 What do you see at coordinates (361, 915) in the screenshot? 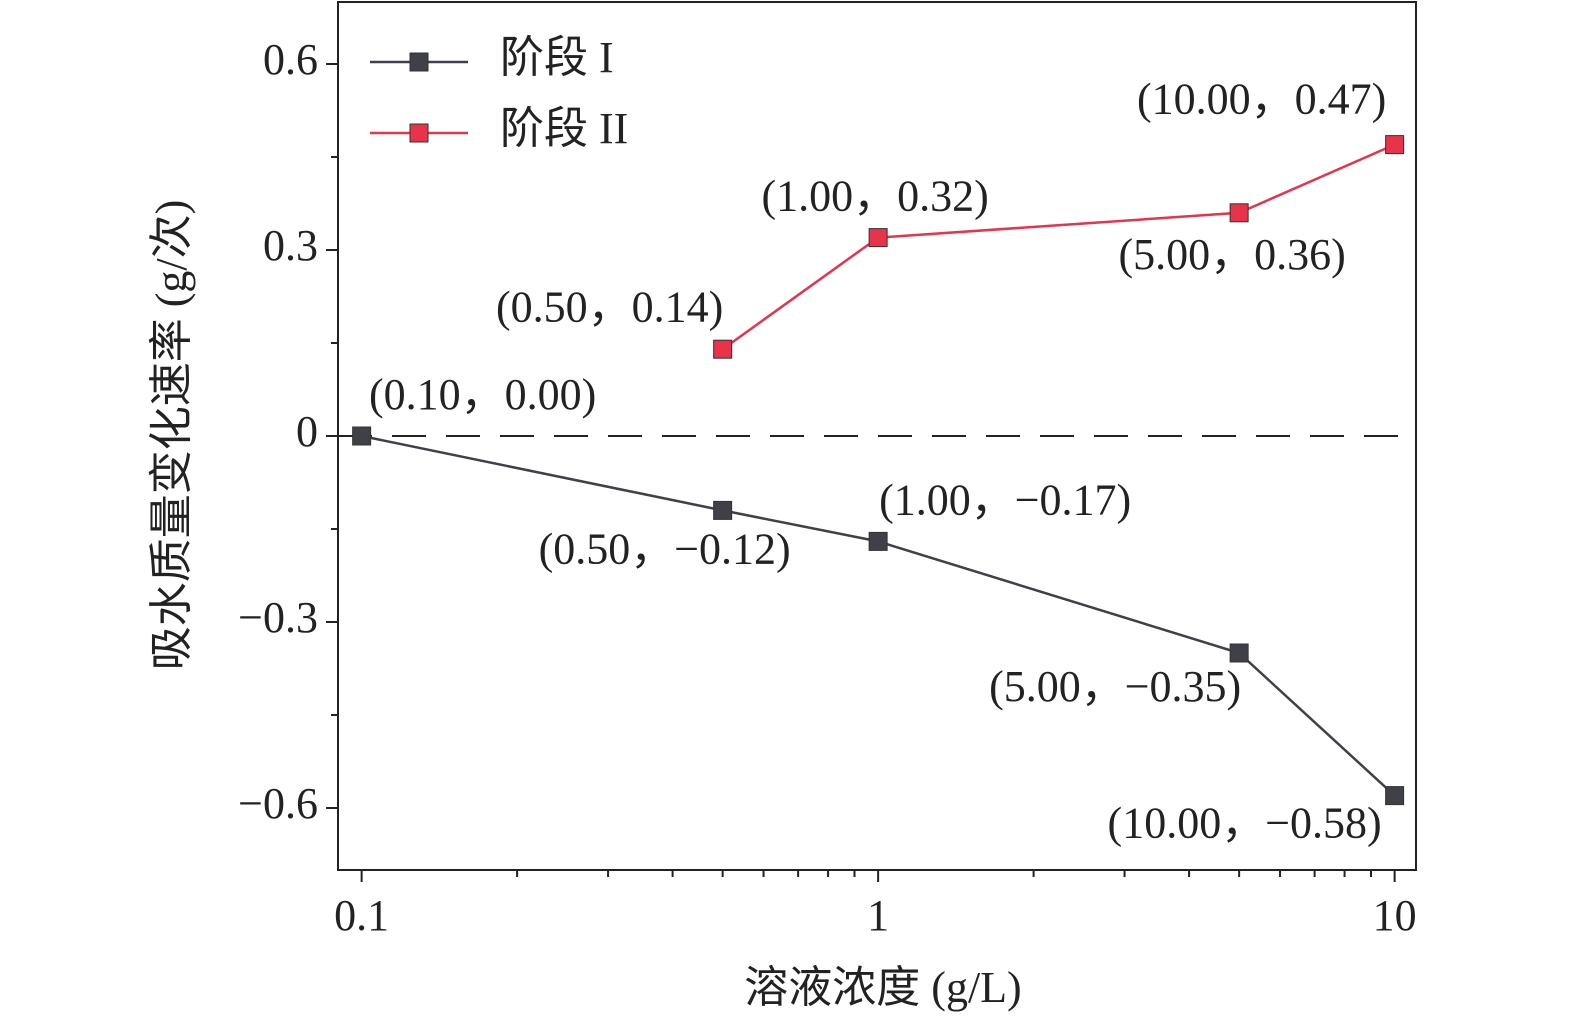
I see `x-tick-label: 0.1` at bounding box center [361, 915].